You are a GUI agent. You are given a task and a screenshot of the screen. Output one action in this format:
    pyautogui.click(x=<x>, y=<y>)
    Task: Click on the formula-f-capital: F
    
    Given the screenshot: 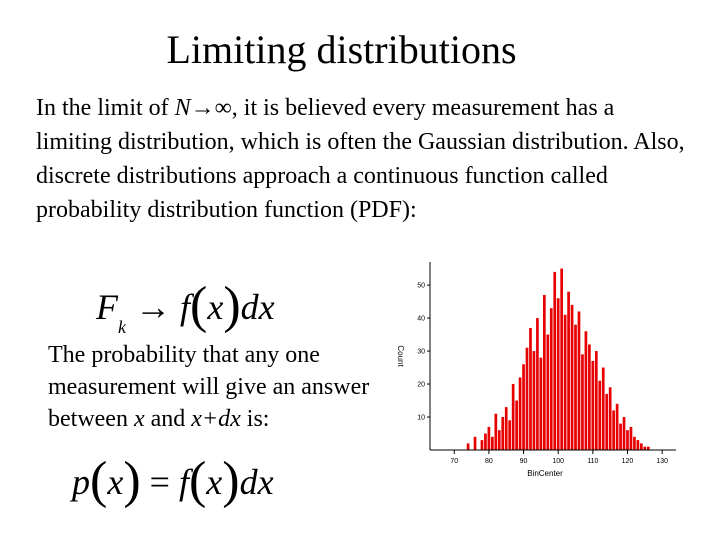 What is the action you would take?
    pyautogui.click(x=107, y=307)
    